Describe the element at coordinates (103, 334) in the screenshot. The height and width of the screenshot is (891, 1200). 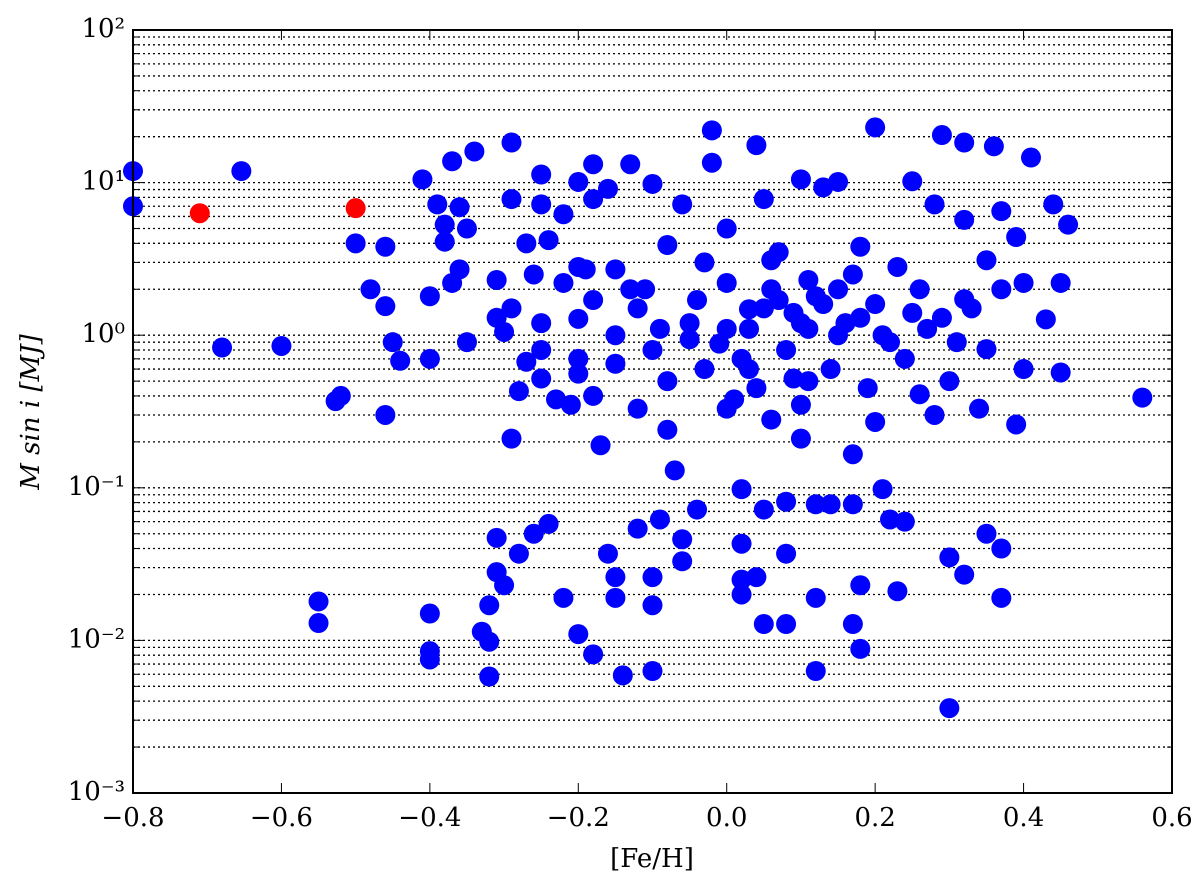
I see `y-tick-label: 10⁰` at that location.